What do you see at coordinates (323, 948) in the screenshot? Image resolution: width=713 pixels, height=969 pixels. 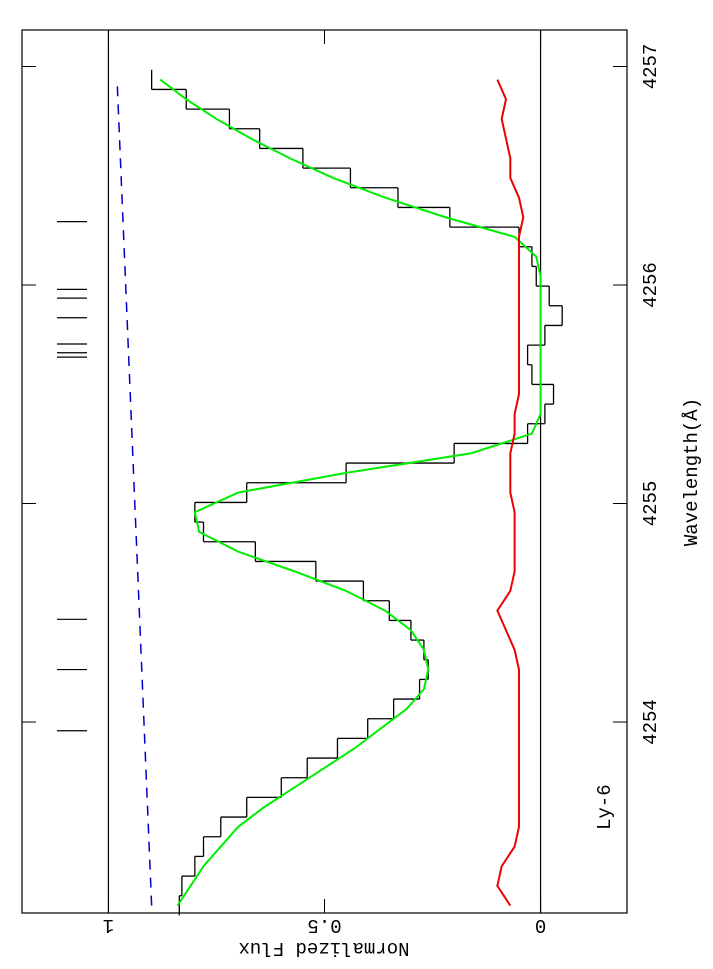 I see `y-axis-label: Normalized Flux` at bounding box center [323, 948].